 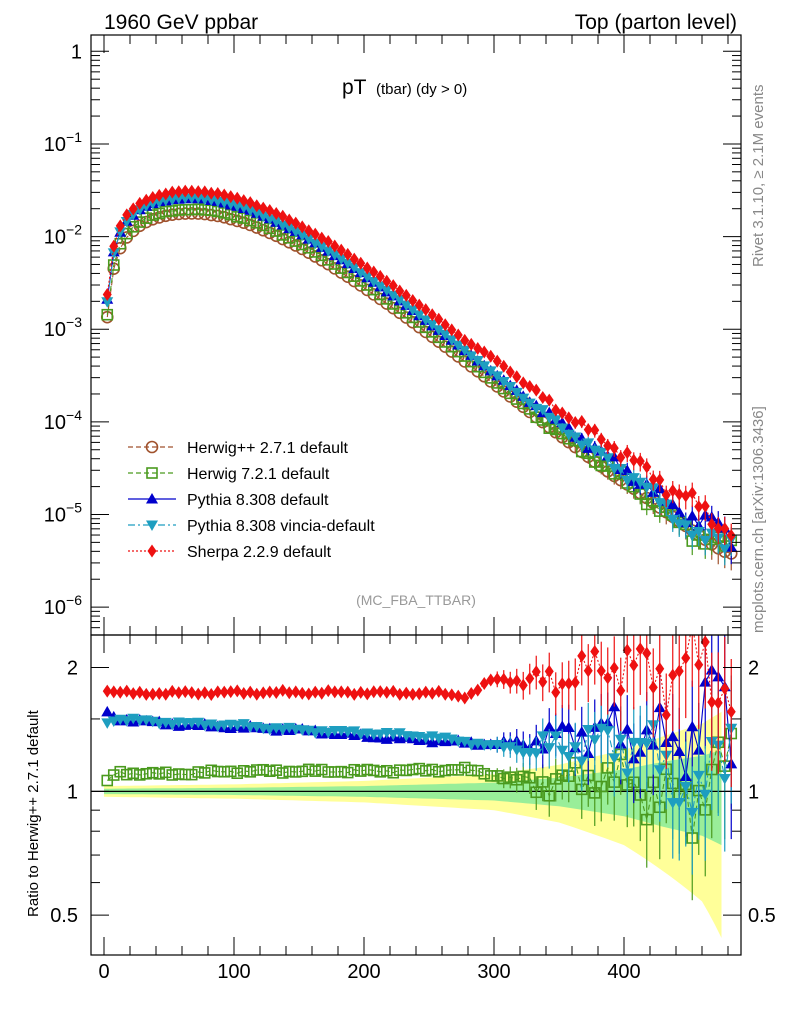 What do you see at coordinates (758, 519) in the screenshot?
I see `side-label-mcplots: mcplots.cern.ch [arXiv:1306.3436]` at bounding box center [758, 519].